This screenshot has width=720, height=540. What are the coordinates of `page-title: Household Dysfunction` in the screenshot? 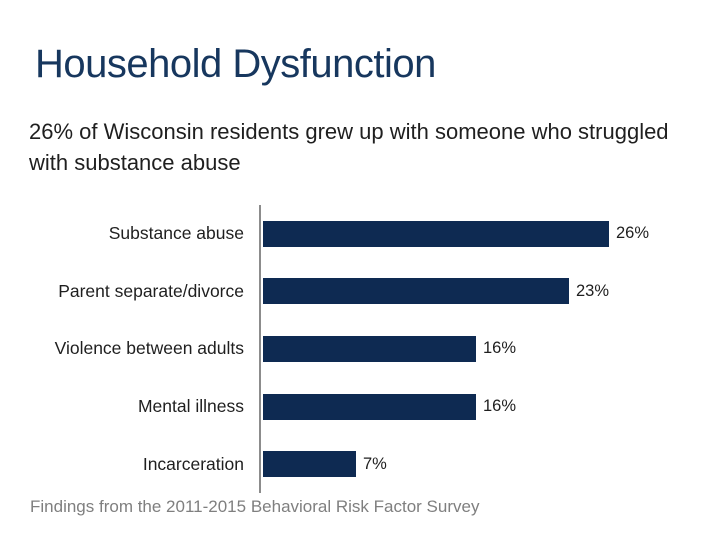 It's located at (235, 64).